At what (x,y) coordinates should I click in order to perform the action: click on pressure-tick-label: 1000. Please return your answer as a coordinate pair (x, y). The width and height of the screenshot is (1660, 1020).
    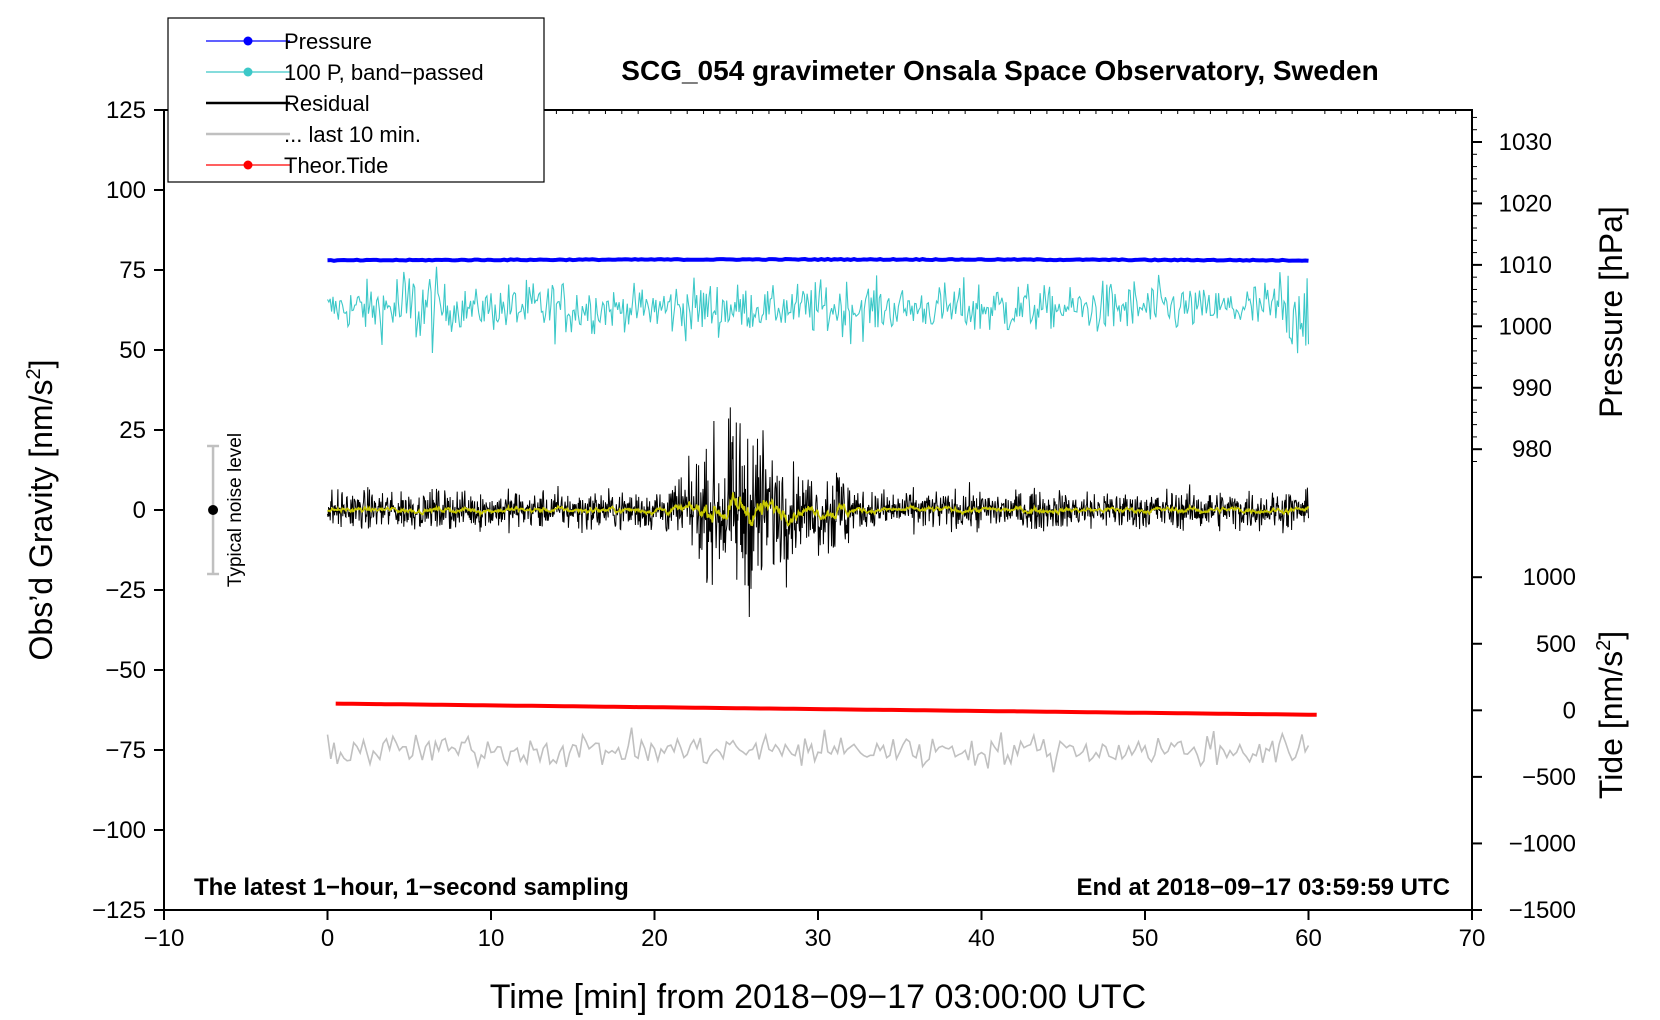
    Looking at the image, I should click on (1525, 326).